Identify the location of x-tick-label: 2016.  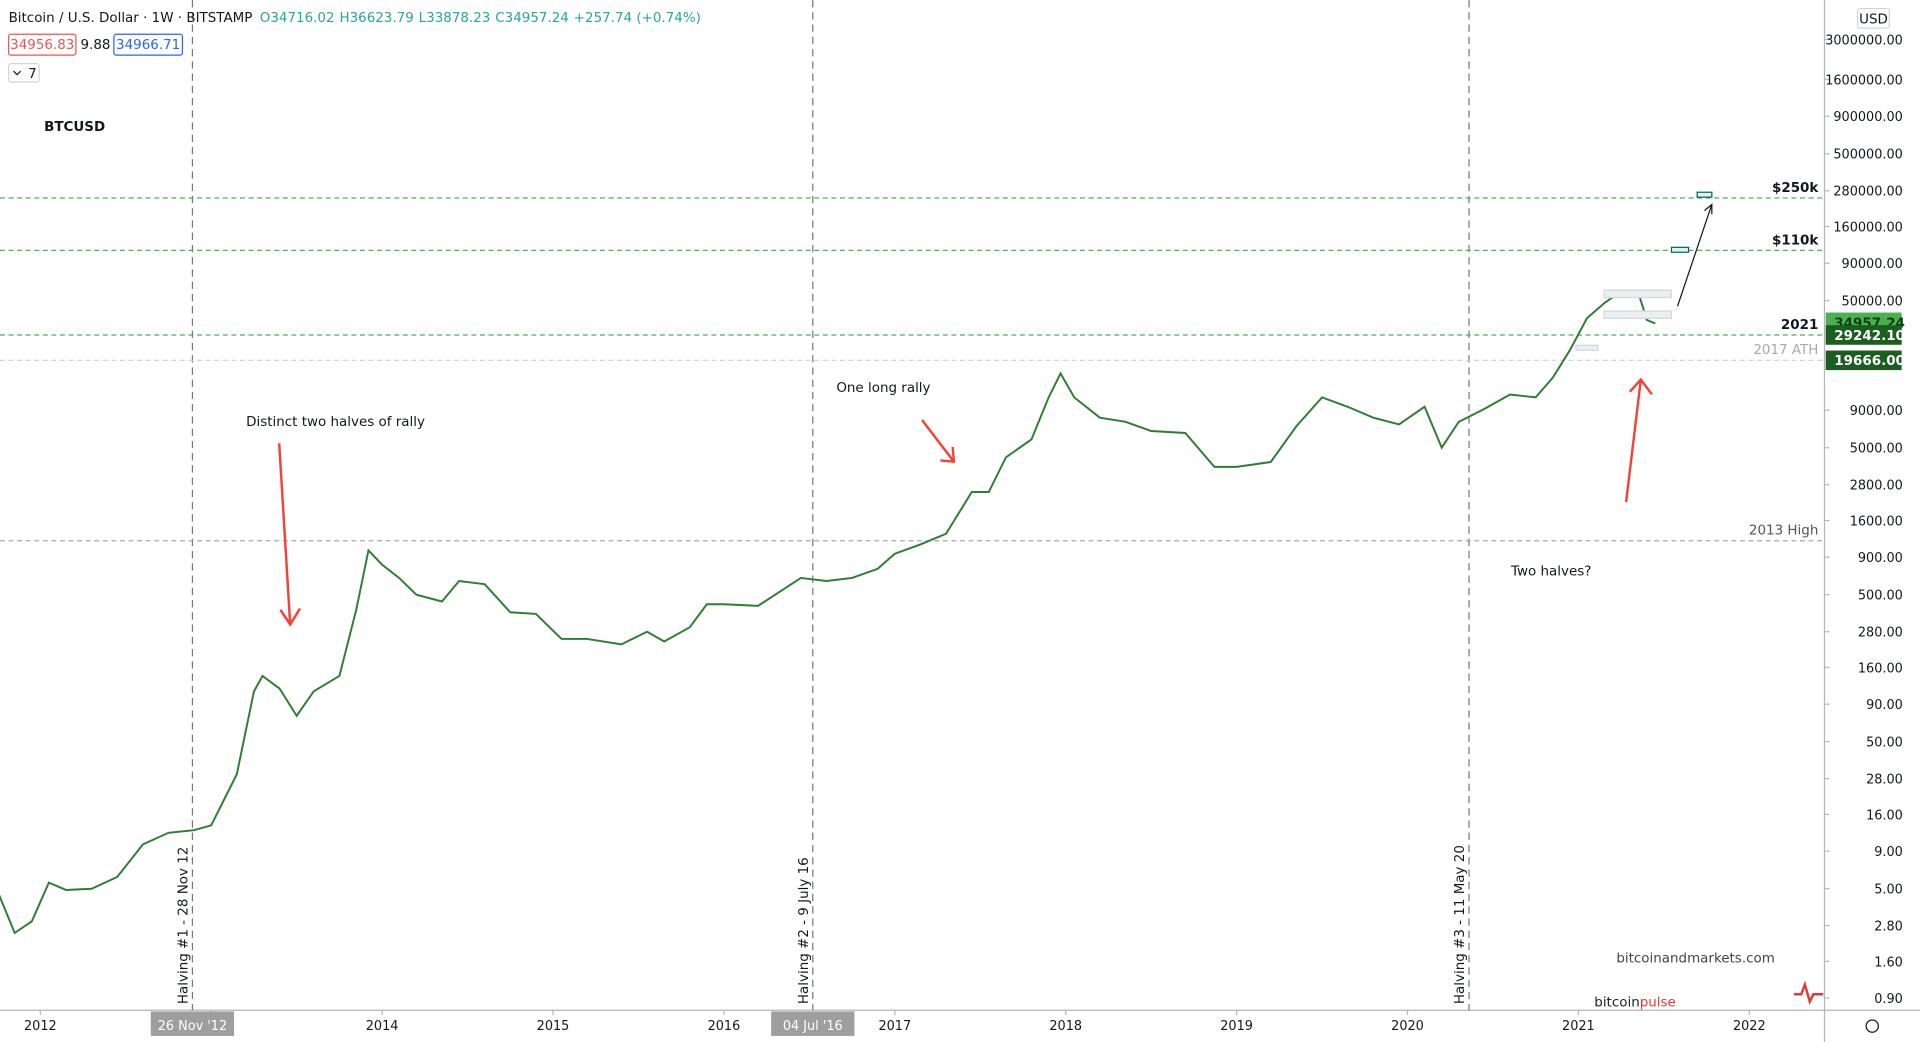
(724, 1026).